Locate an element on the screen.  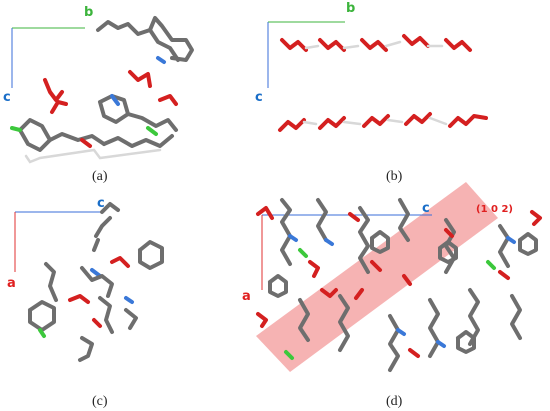
caption: (b) is located at coordinates (394, 176).